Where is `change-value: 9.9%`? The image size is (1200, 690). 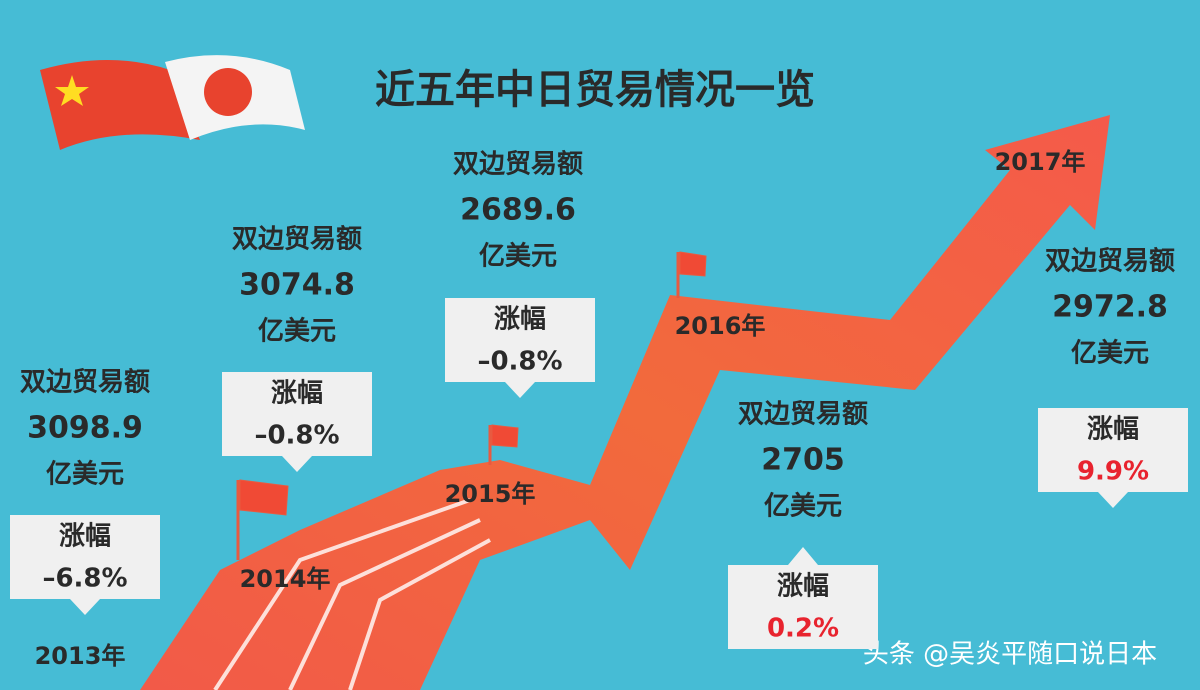 change-value: 9.9% is located at coordinates (1113, 472).